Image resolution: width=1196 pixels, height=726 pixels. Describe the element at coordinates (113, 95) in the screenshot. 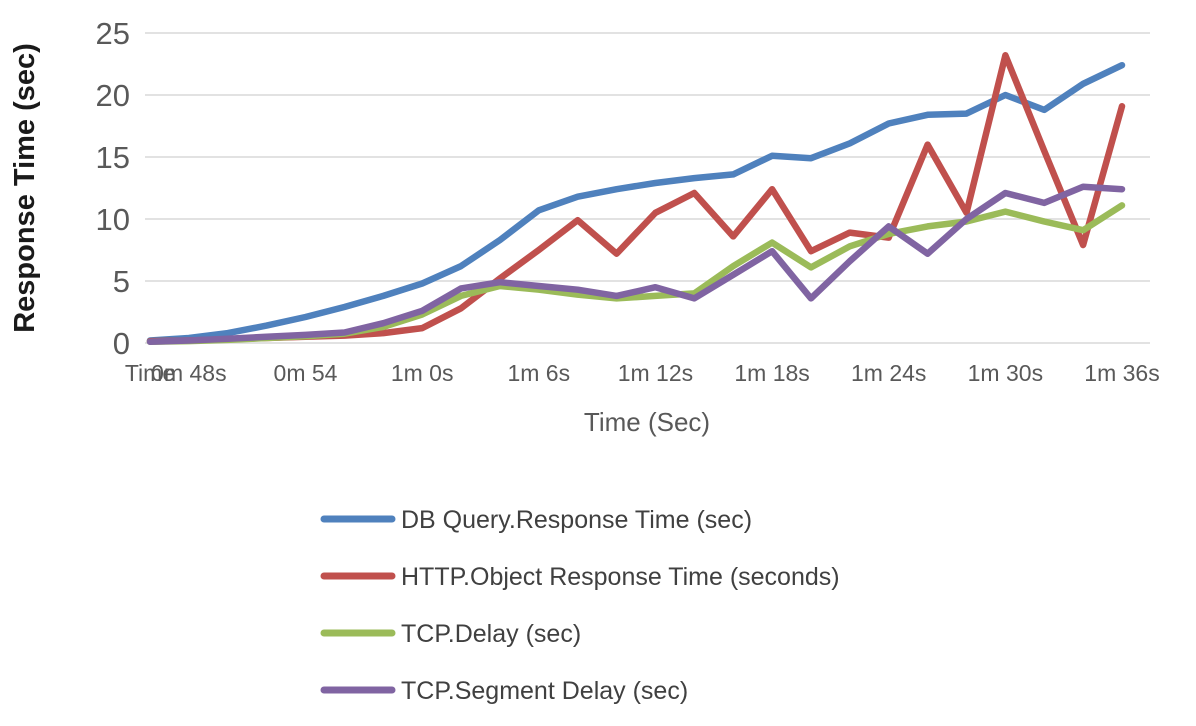

I see `y-tick-label: 20` at that location.